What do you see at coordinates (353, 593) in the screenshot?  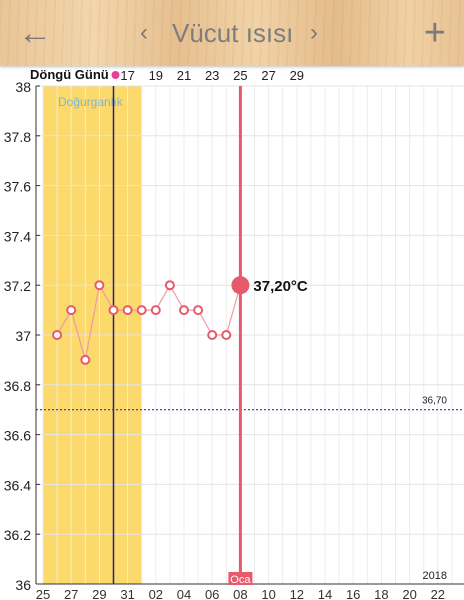 I see `x-tick-label: 16` at bounding box center [353, 593].